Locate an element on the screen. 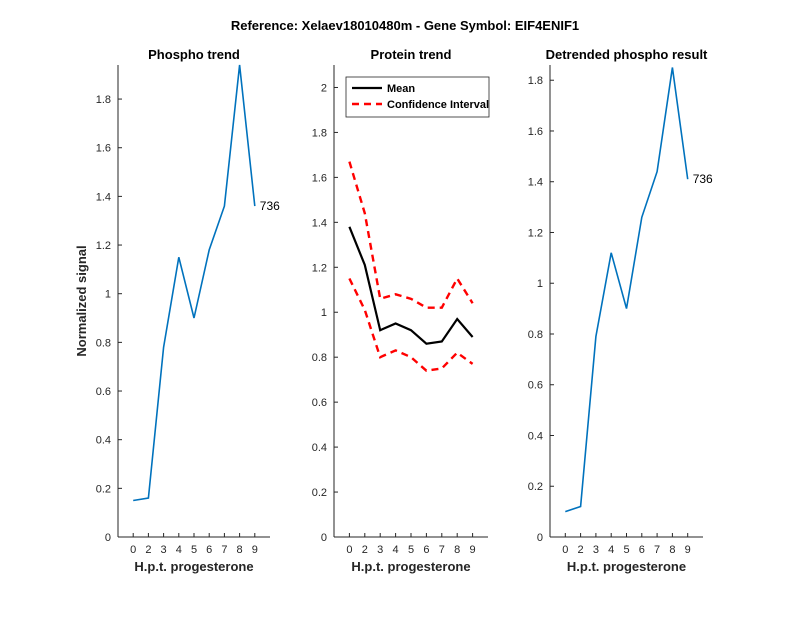 Image resolution: width=800 pixels, height=618 pixels. legend-label: Confidence Interval is located at coordinates (438, 105).